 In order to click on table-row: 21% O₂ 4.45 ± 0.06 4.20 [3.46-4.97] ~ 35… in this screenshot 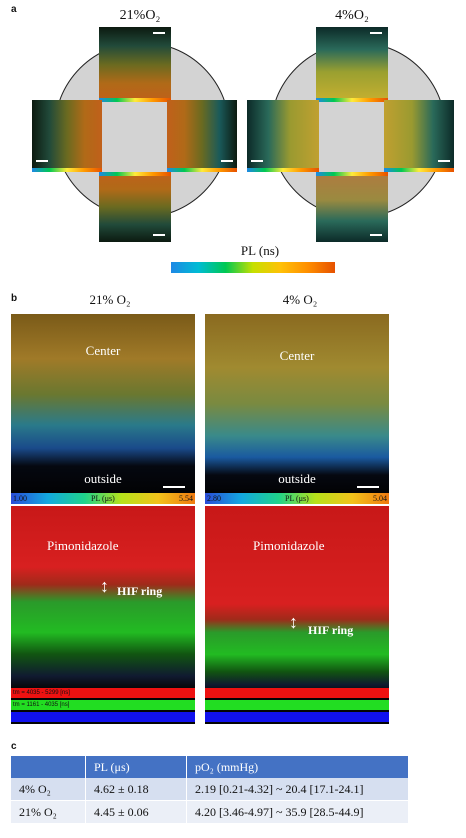, I will do `click(210, 811)`.